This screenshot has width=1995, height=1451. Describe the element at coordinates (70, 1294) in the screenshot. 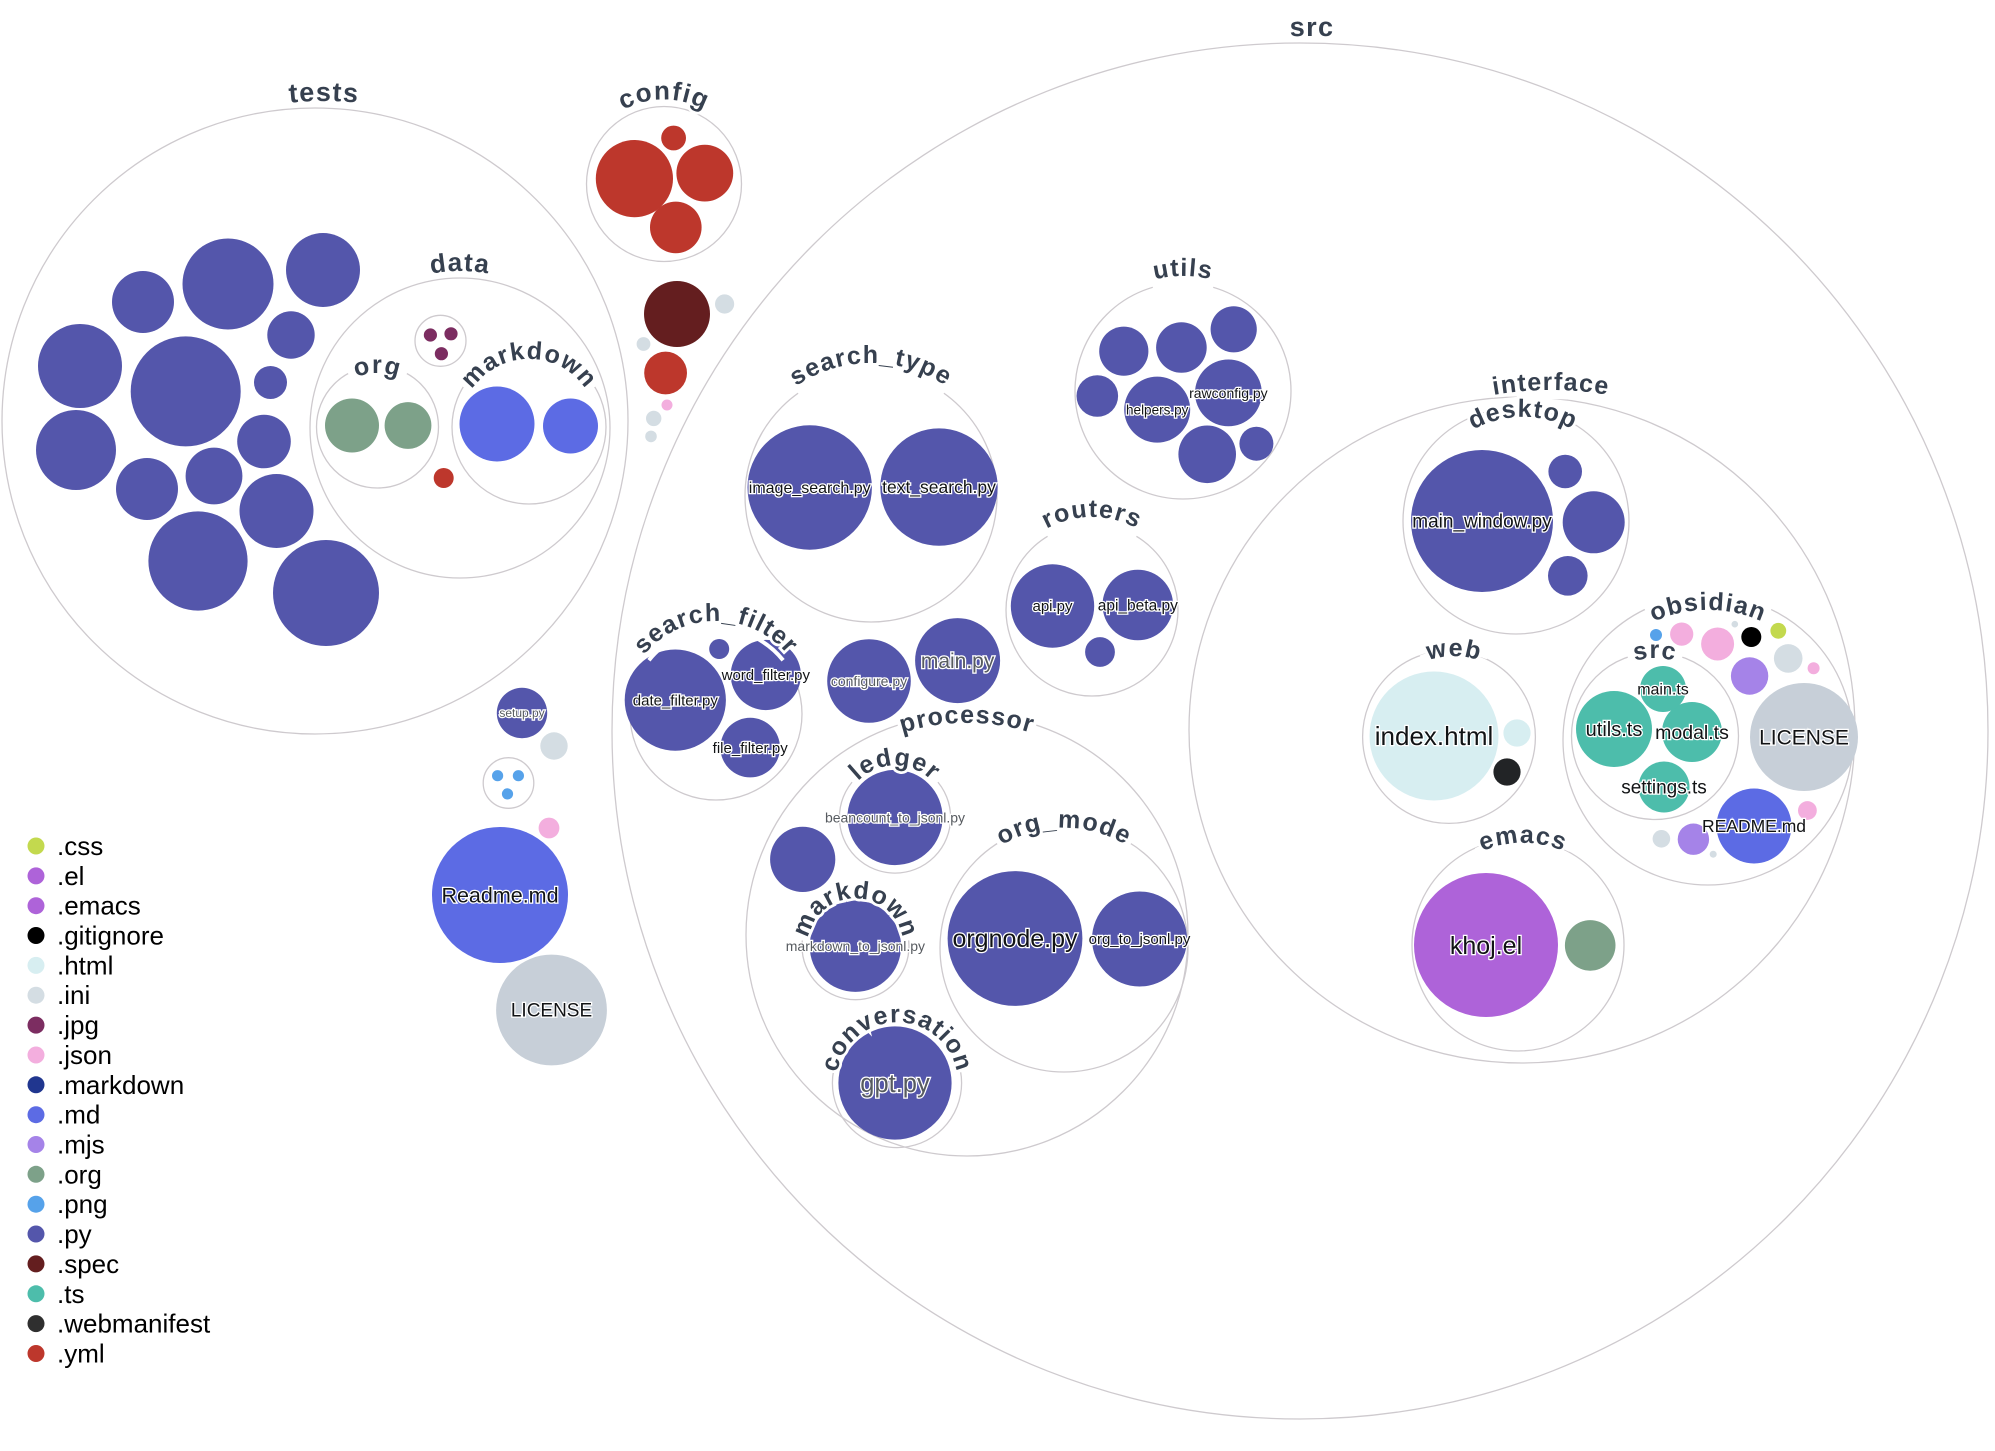

I see `svg-text: .ts` at that location.